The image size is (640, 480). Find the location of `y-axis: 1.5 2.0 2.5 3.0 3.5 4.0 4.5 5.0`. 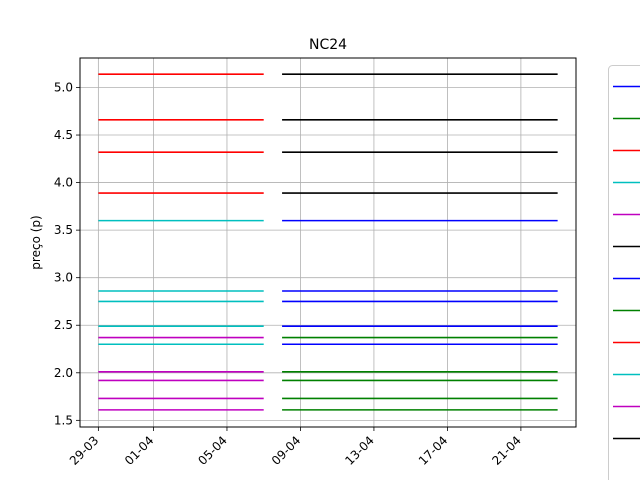

y-axis: 1.5 2.0 2.5 3.0 3.5 4.0 4.5 5.0 is located at coordinates (67, 253).